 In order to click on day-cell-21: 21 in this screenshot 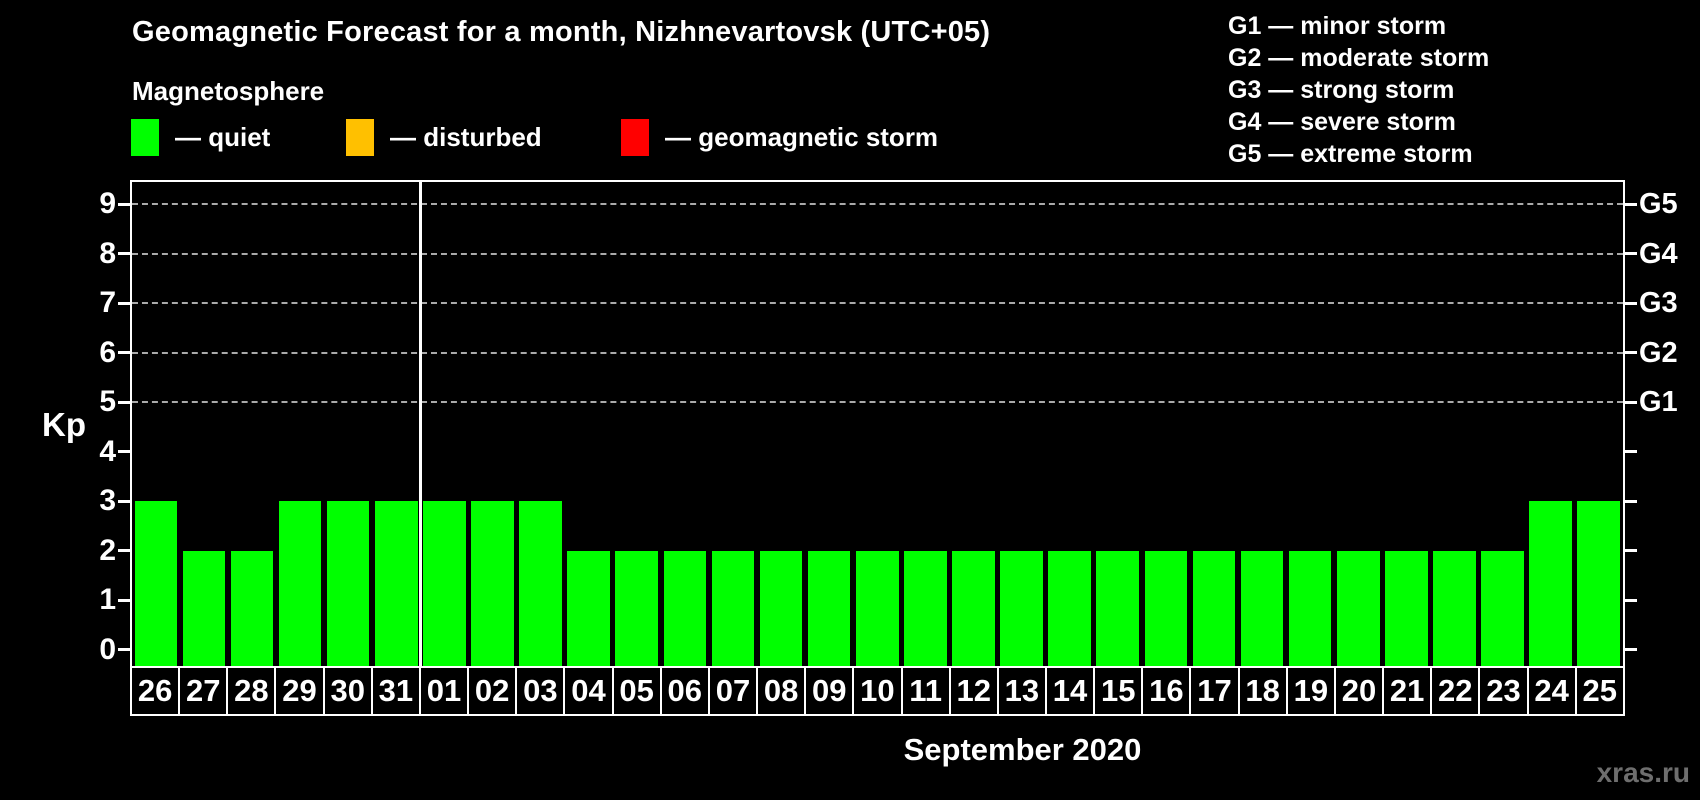, I will do `click(1407, 691)`.